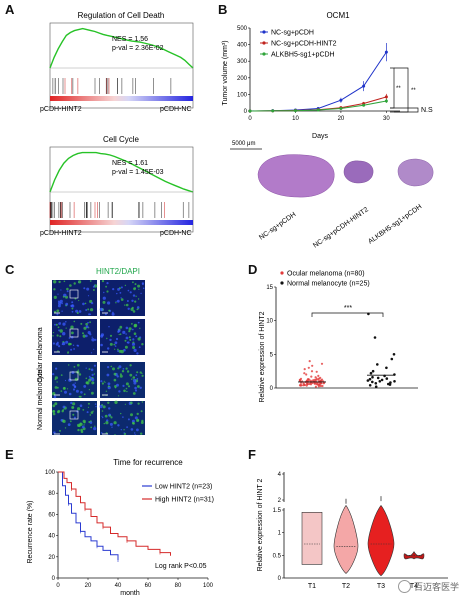  What do you see at coordinates (415, 172) in the screenshot?
I see `tumor-alkbh5-sg1` at bounding box center [415, 172].